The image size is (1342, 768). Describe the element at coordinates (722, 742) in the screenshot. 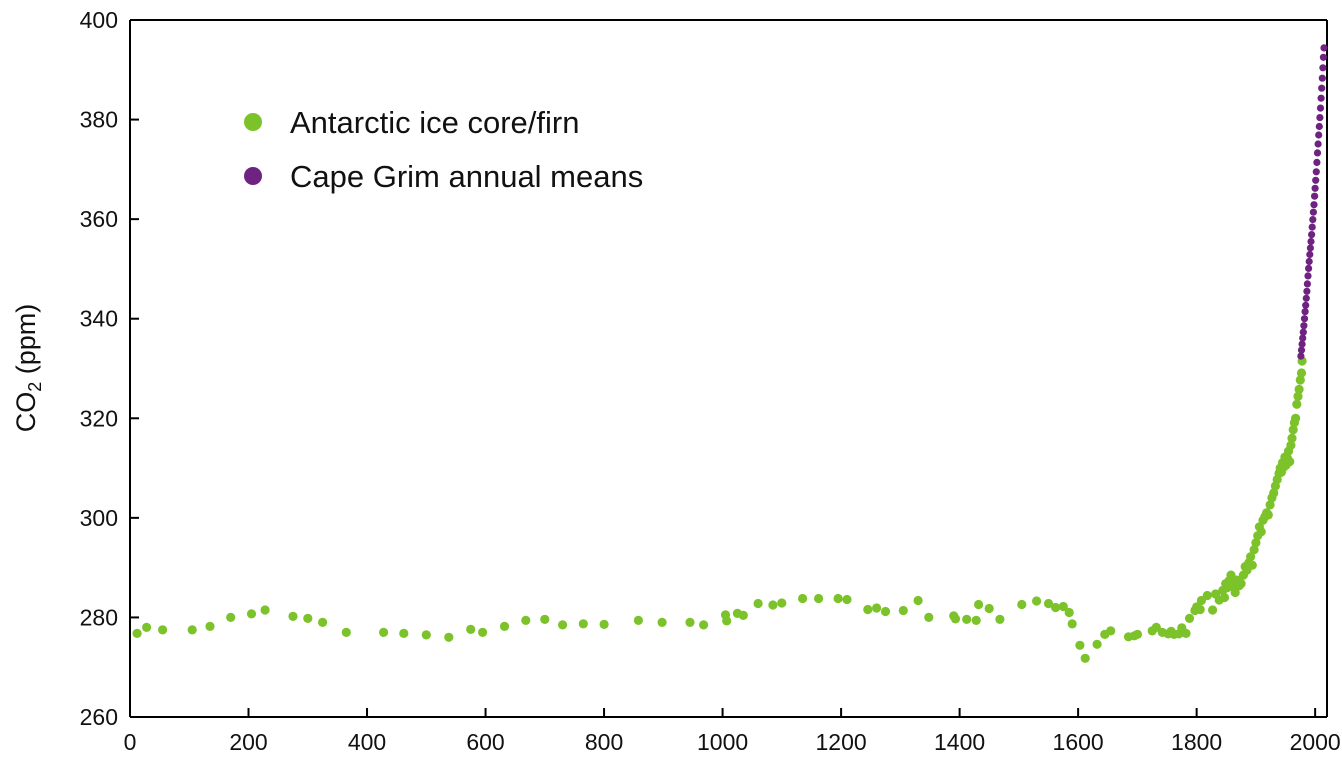

I see `x-tick-label: 1000` at that location.